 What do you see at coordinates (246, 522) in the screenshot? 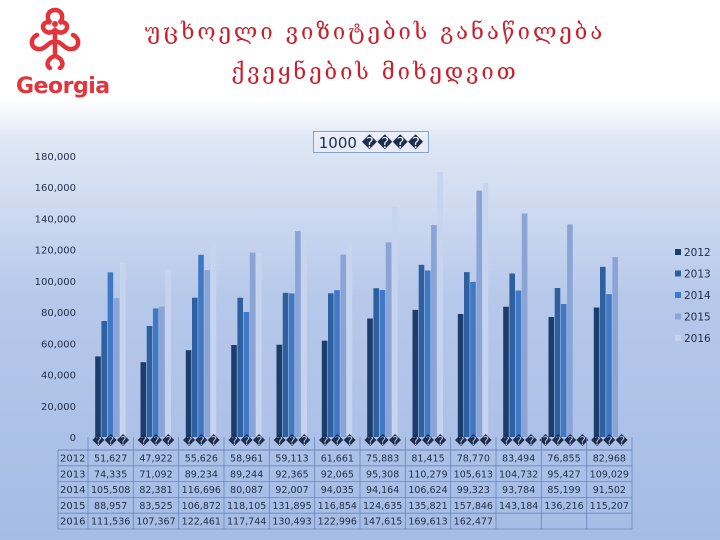
I see `table-cell: 117,744` at bounding box center [246, 522].